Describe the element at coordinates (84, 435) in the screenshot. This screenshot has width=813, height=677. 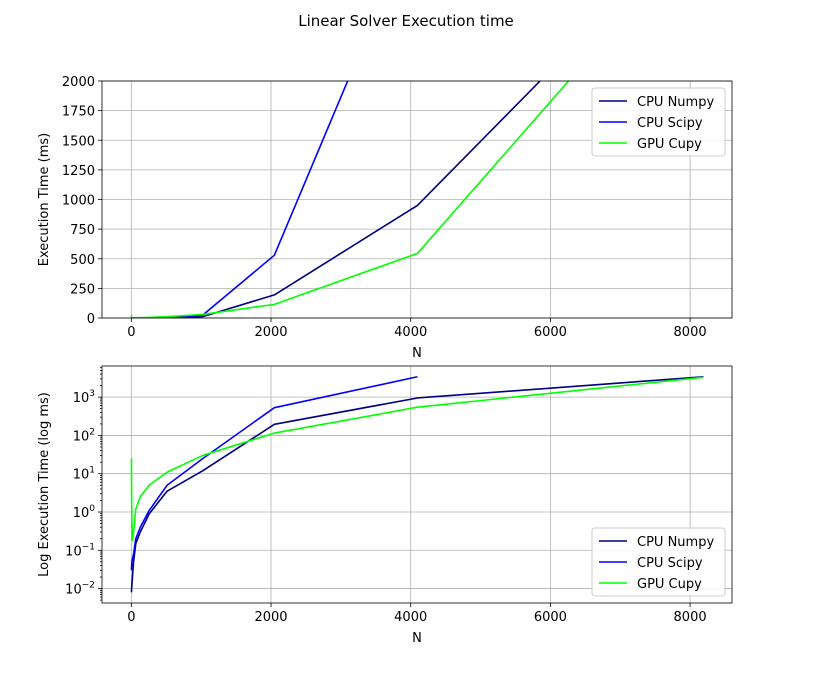
I see `y-tick-label: 10²` at that location.